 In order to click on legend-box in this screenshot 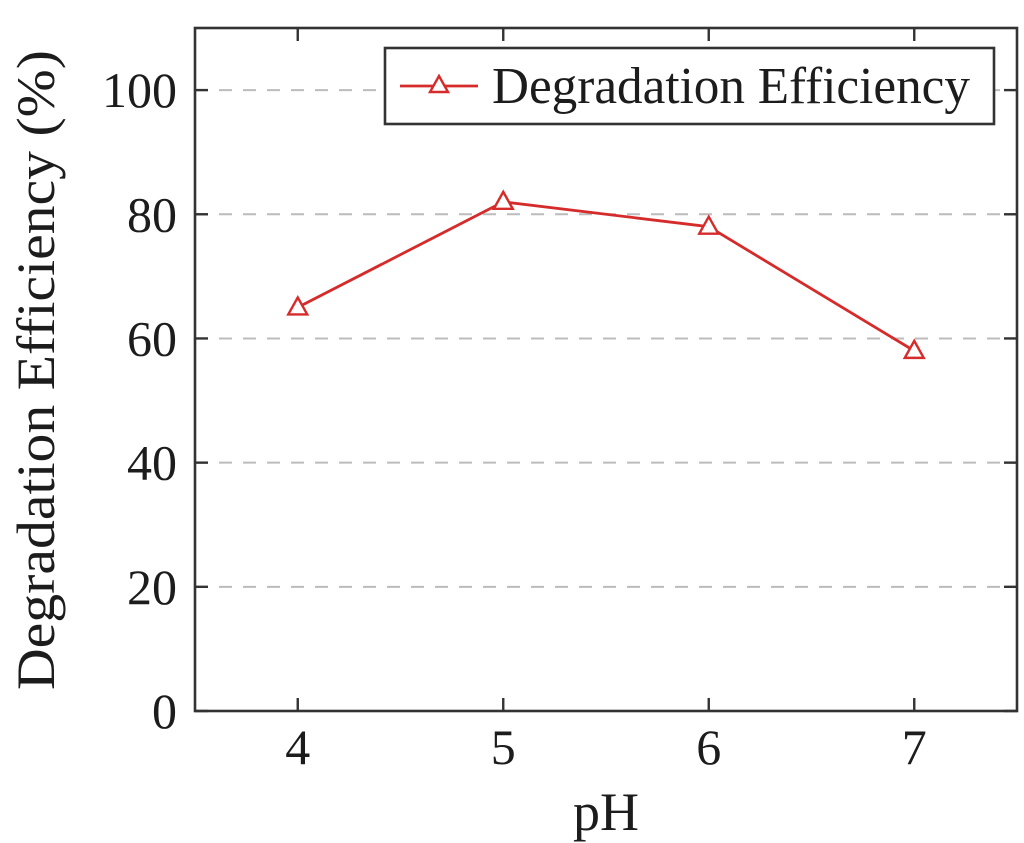, I will do `click(689, 86)`.